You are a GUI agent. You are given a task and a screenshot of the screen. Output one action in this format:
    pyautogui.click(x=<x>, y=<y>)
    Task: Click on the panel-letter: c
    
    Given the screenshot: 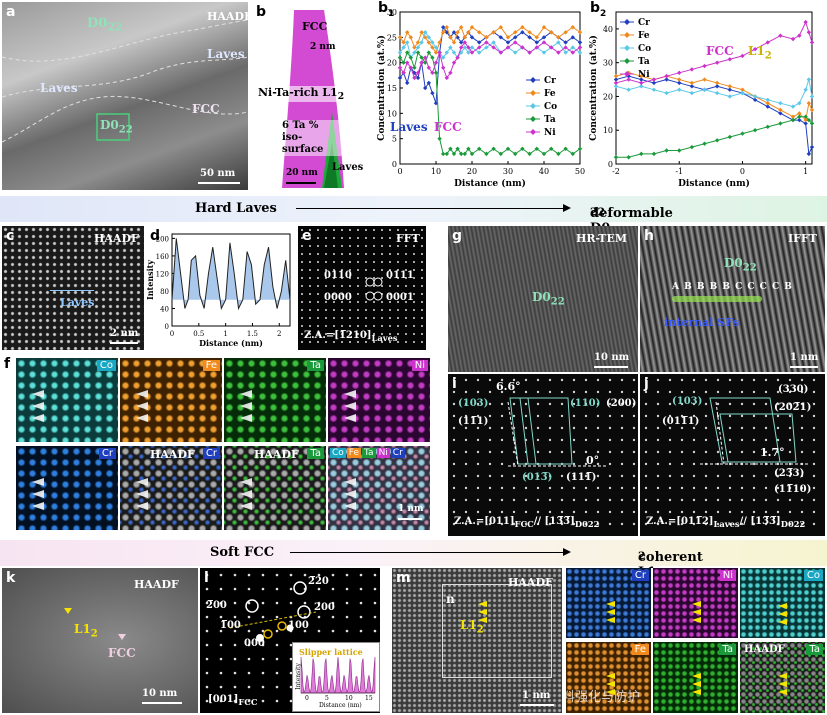 What is the action you would take?
    pyautogui.click(x=10, y=236)
    